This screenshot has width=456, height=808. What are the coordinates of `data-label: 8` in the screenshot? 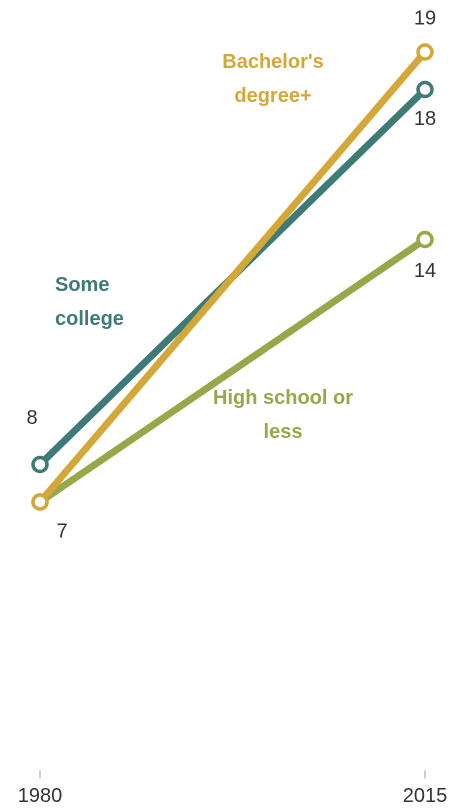 It's located at (31, 418).